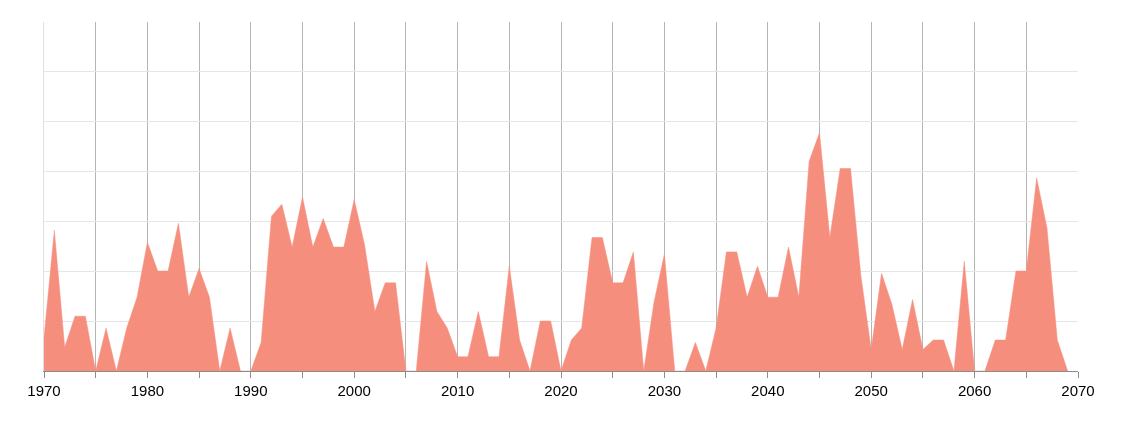  Describe the element at coordinates (147, 390) in the screenshot. I see `x-tick-label: 1980` at that location.